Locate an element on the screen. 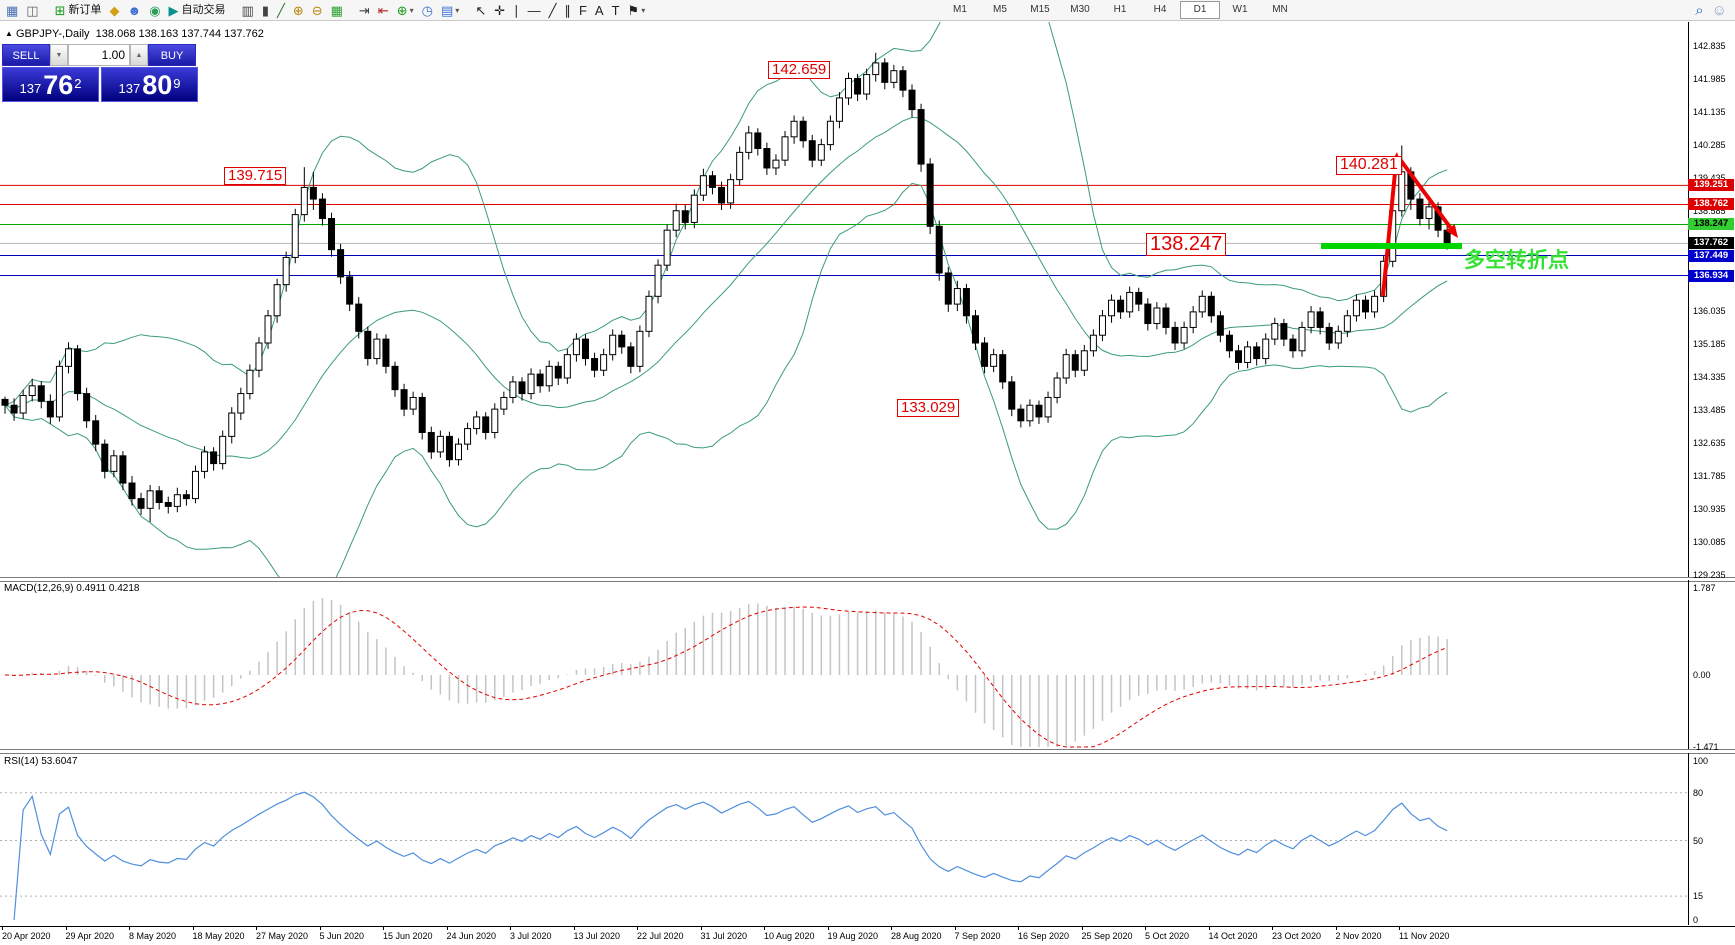  price-annotation-box: 140.281 is located at coordinates (1369, 165).